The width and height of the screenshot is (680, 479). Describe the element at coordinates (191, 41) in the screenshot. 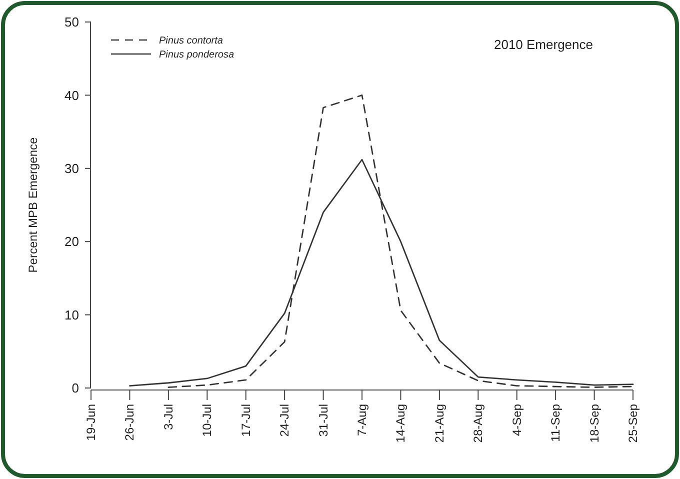

I see `legend-label: Pinus contorta` at that location.